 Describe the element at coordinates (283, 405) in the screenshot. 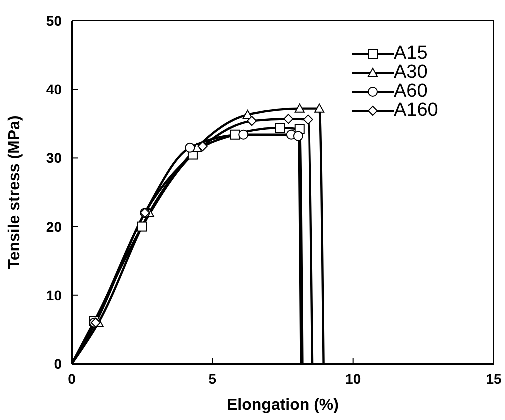

I see `x-axis-title: Elongation (%)` at that location.